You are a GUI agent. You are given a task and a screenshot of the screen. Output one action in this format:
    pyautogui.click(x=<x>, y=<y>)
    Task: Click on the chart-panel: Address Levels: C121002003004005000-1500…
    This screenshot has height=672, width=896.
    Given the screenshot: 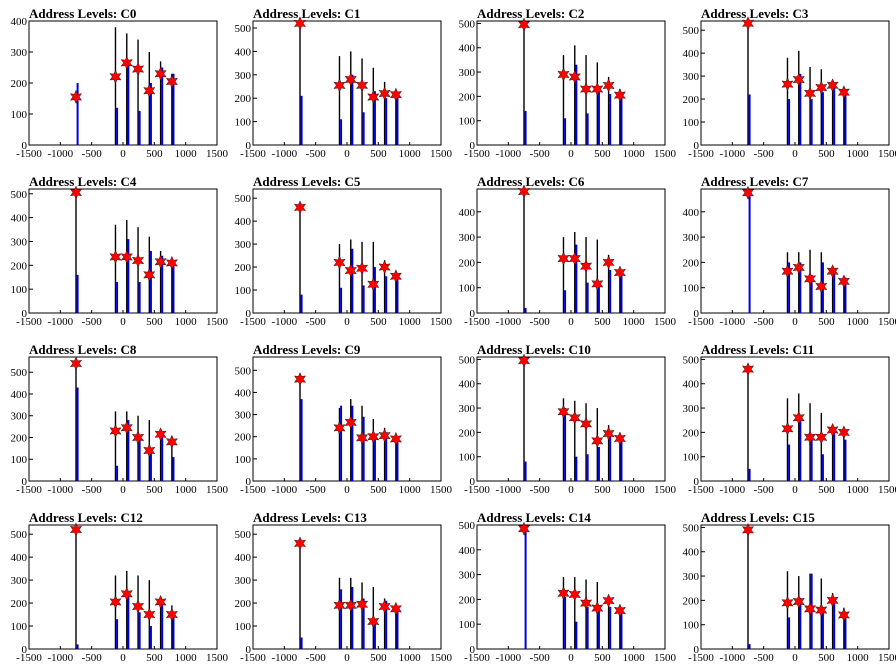 What is the action you would take?
    pyautogui.click(x=120, y=587)
    